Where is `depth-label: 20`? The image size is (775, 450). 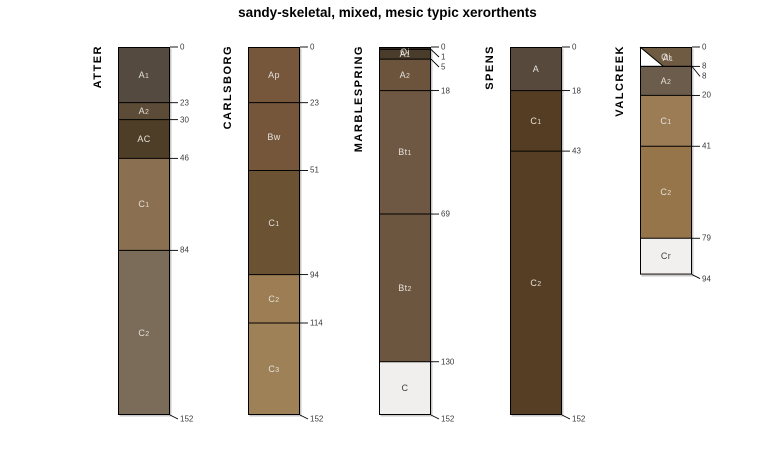
depth-label: 20 is located at coordinates (706, 95).